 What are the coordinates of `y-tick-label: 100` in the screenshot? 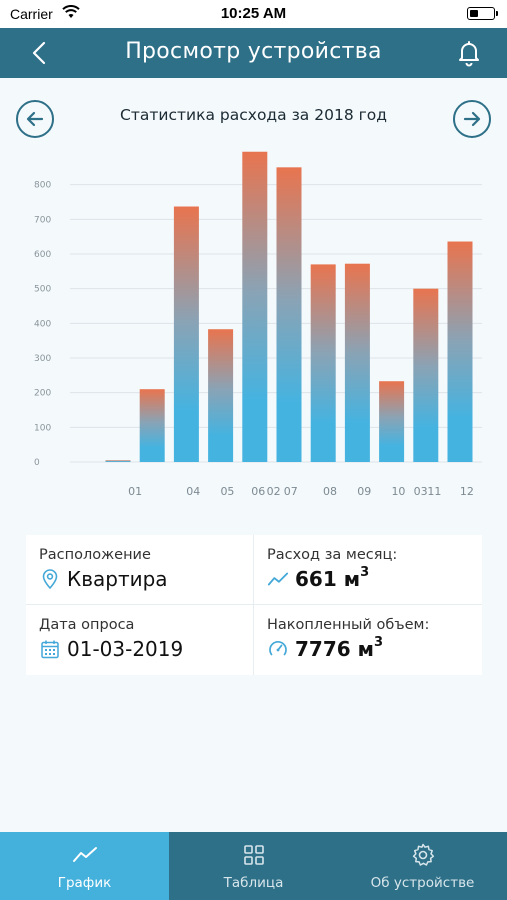 It's located at (42, 428).